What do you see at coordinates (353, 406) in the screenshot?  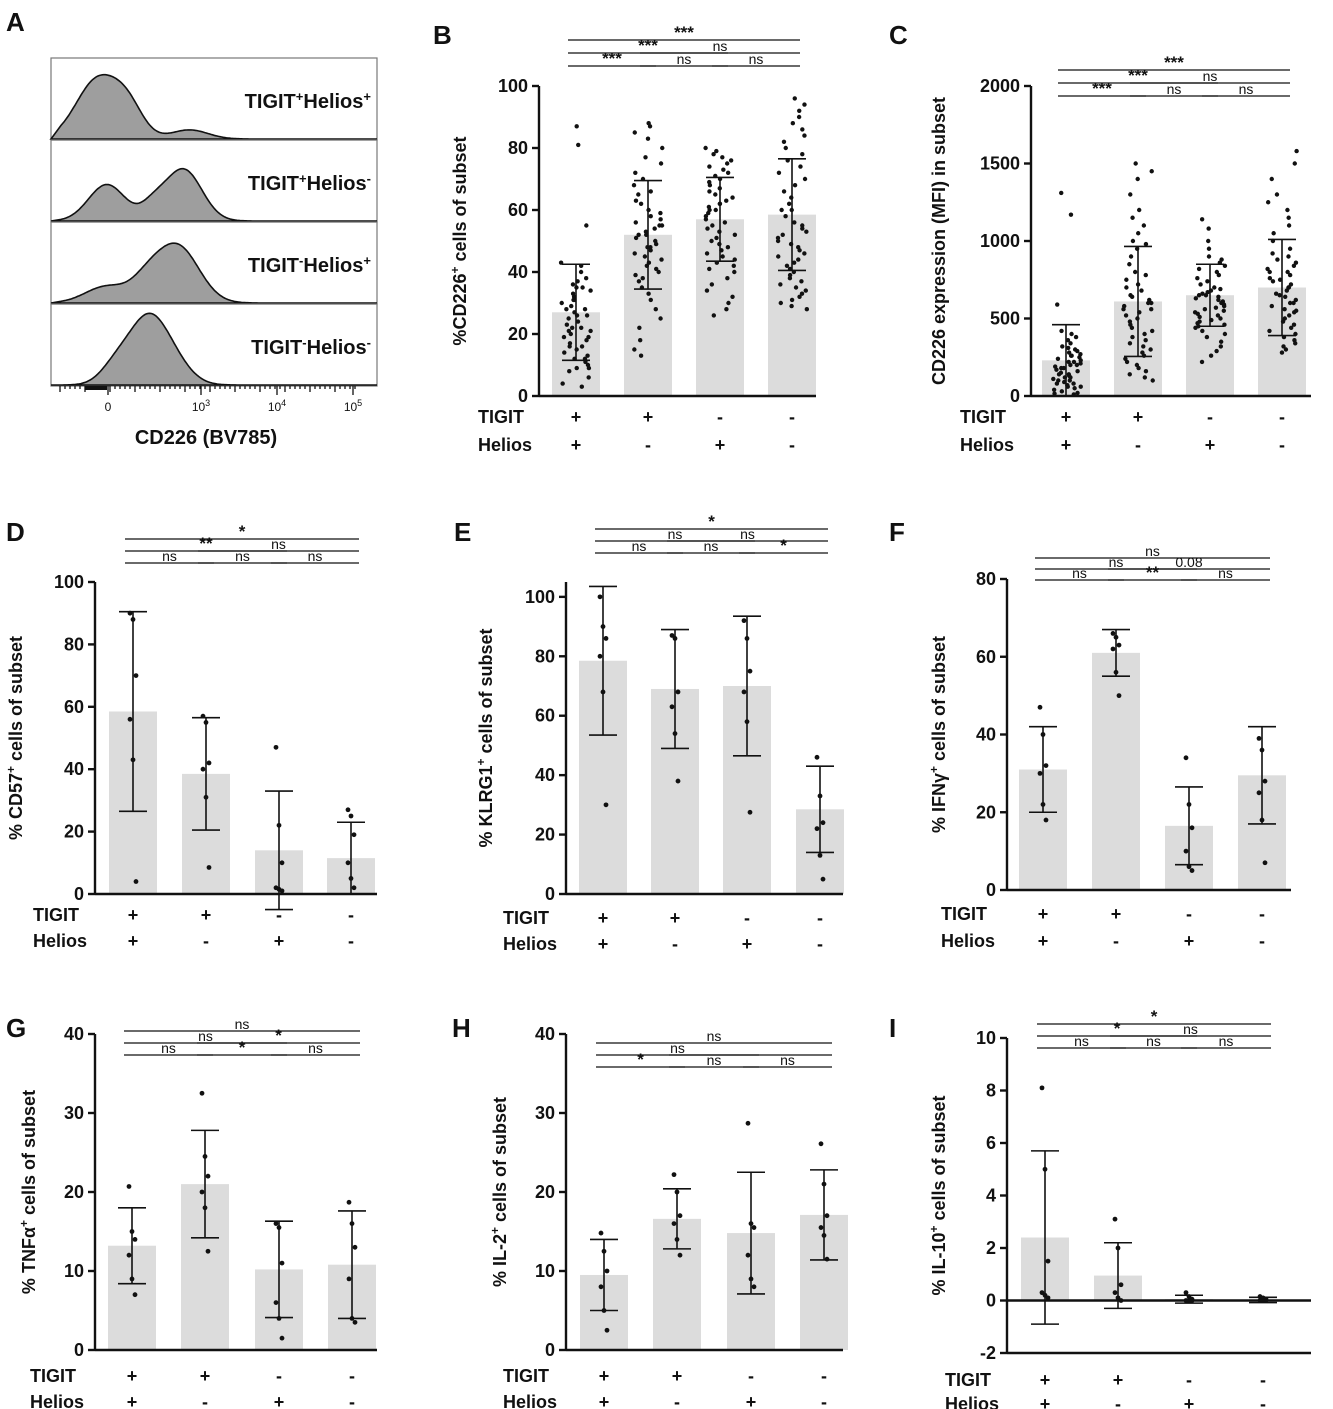 I see `x-tick-label: 105` at bounding box center [353, 406].